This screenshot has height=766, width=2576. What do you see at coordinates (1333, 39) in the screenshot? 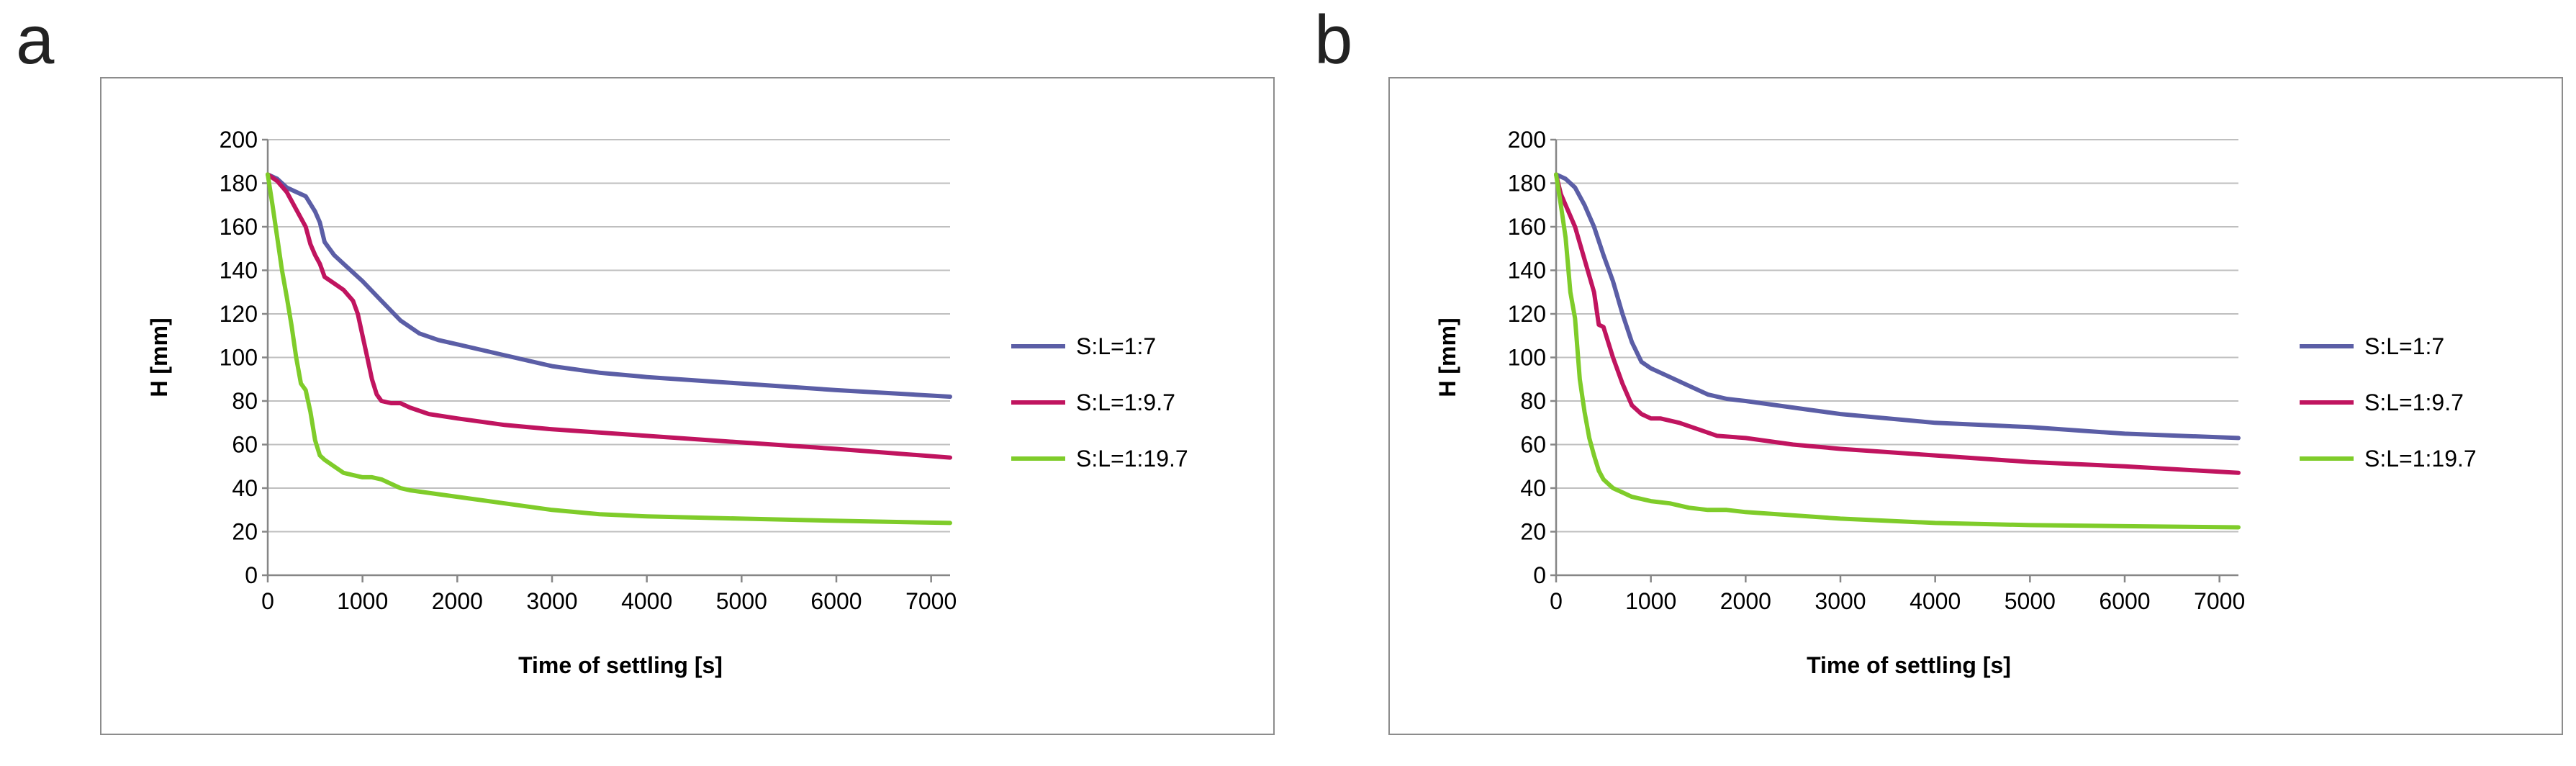
I see `panel-b-label: b` at bounding box center [1333, 39].